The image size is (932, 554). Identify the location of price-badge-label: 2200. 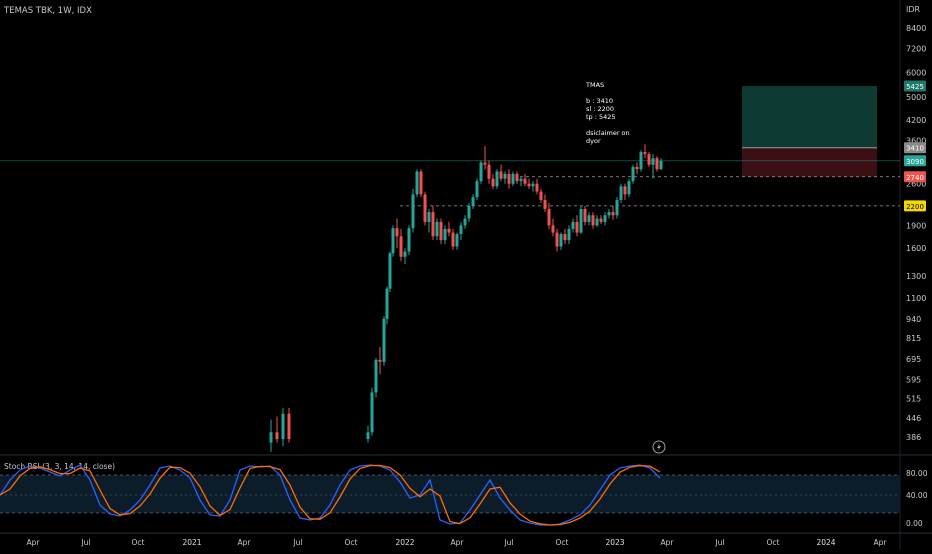
(915, 207).